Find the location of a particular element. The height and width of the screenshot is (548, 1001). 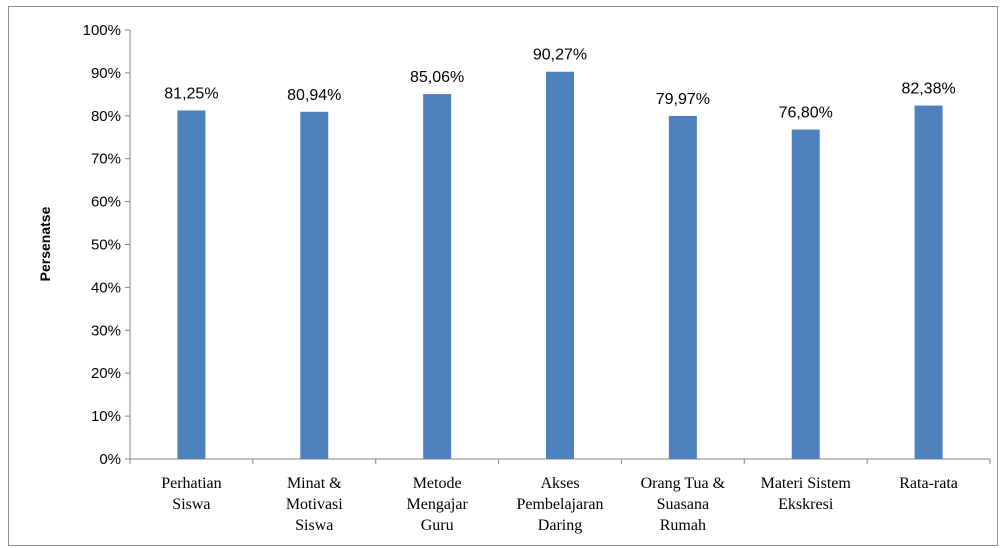

y-tick-label: 30% is located at coordinates (106, 330).